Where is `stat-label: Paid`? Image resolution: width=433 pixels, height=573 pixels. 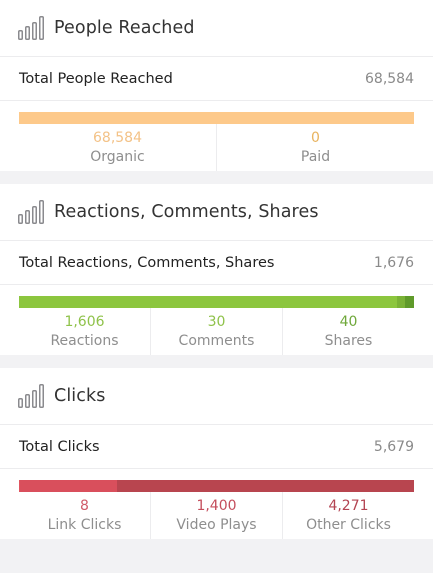 stat-label: Paid is located at coordinates (315, 156).